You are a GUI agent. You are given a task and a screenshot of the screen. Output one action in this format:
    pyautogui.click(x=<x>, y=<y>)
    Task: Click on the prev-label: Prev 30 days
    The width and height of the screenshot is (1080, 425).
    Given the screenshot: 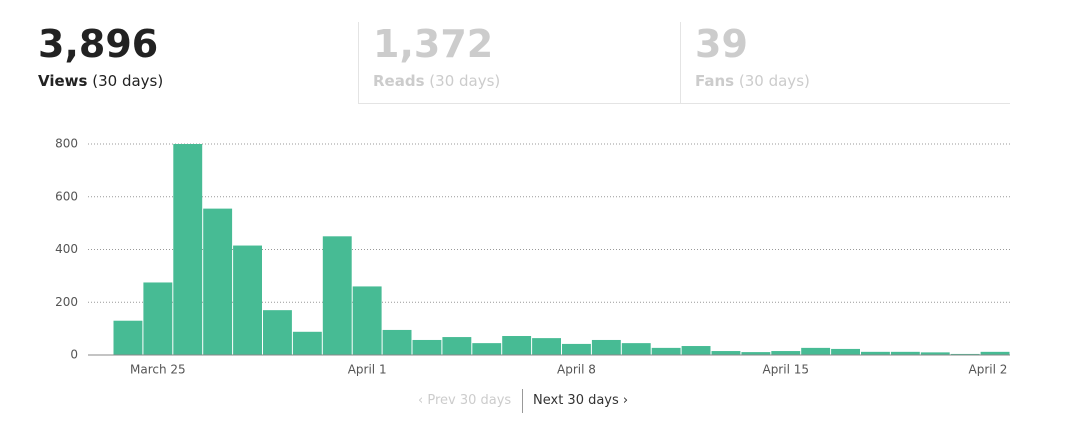 What is the action you would take?
    pyautogui.click(x=469, y=400)
    